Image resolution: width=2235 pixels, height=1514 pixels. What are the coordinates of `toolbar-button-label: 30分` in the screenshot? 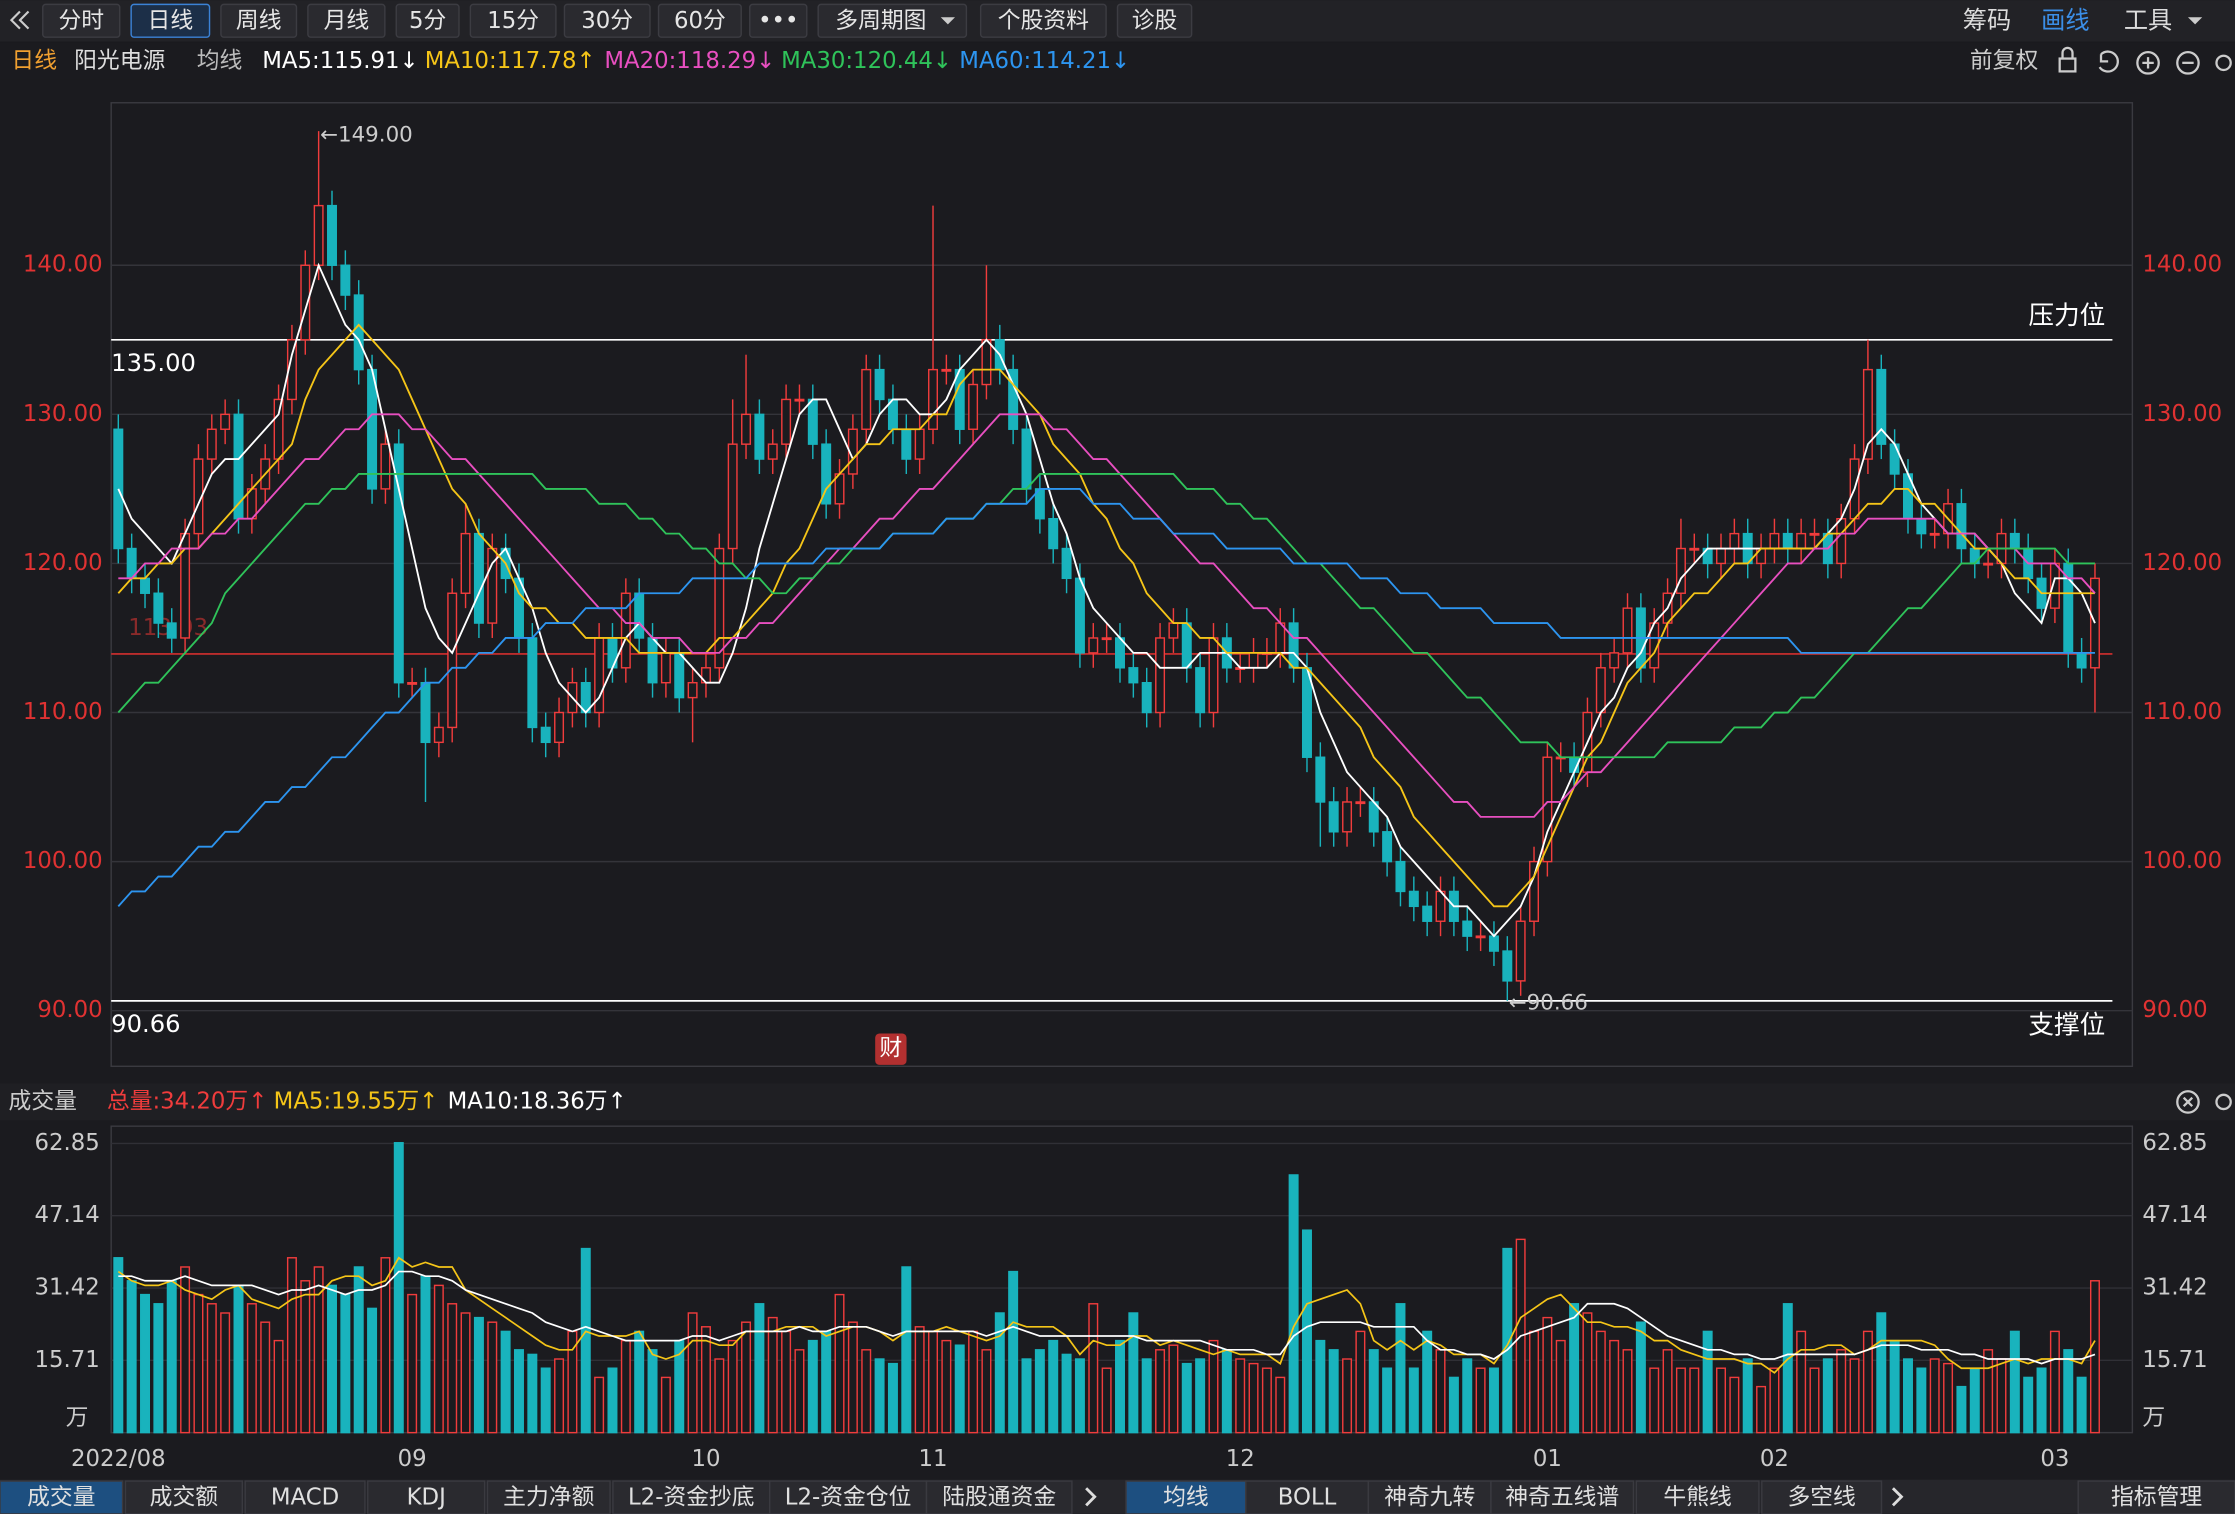 It's located at (607, 21).